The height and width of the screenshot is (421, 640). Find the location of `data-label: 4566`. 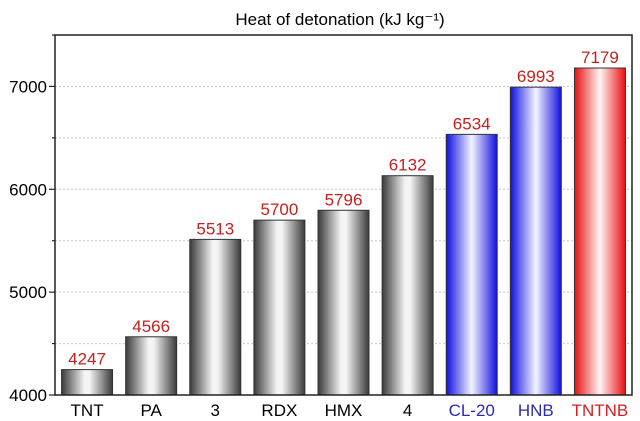

data-label: 4566 is located at coordinates (151, 326).